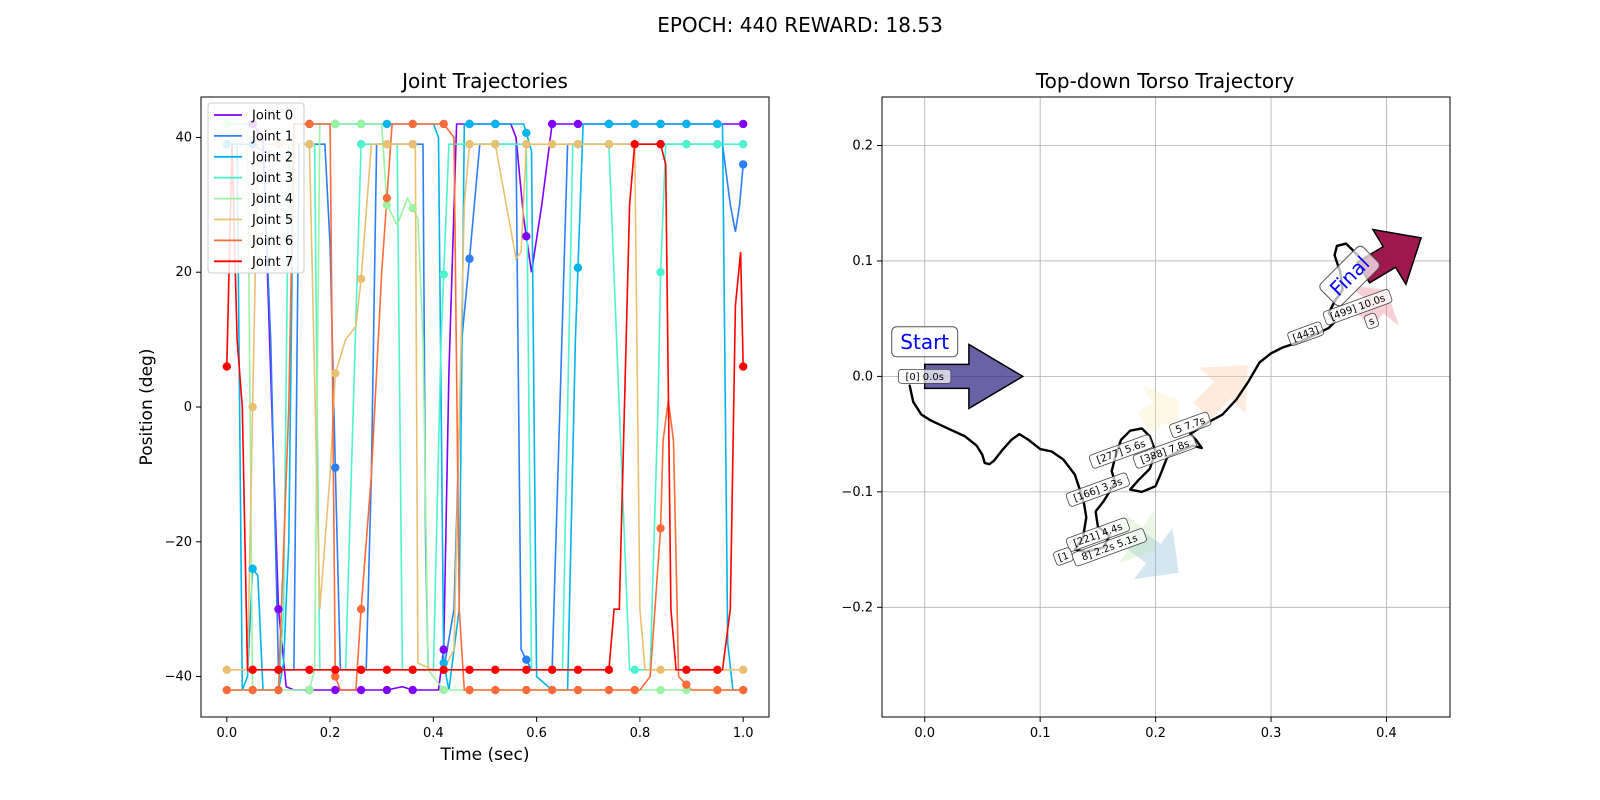  I want to click on y-tick-label: 0, so click(188, 407).